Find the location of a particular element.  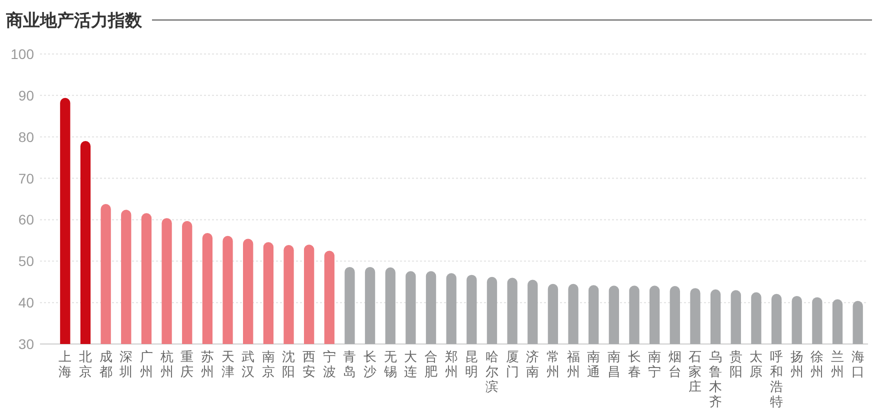

x-tick-label: 深圳 is located at coordinates (125, 364).